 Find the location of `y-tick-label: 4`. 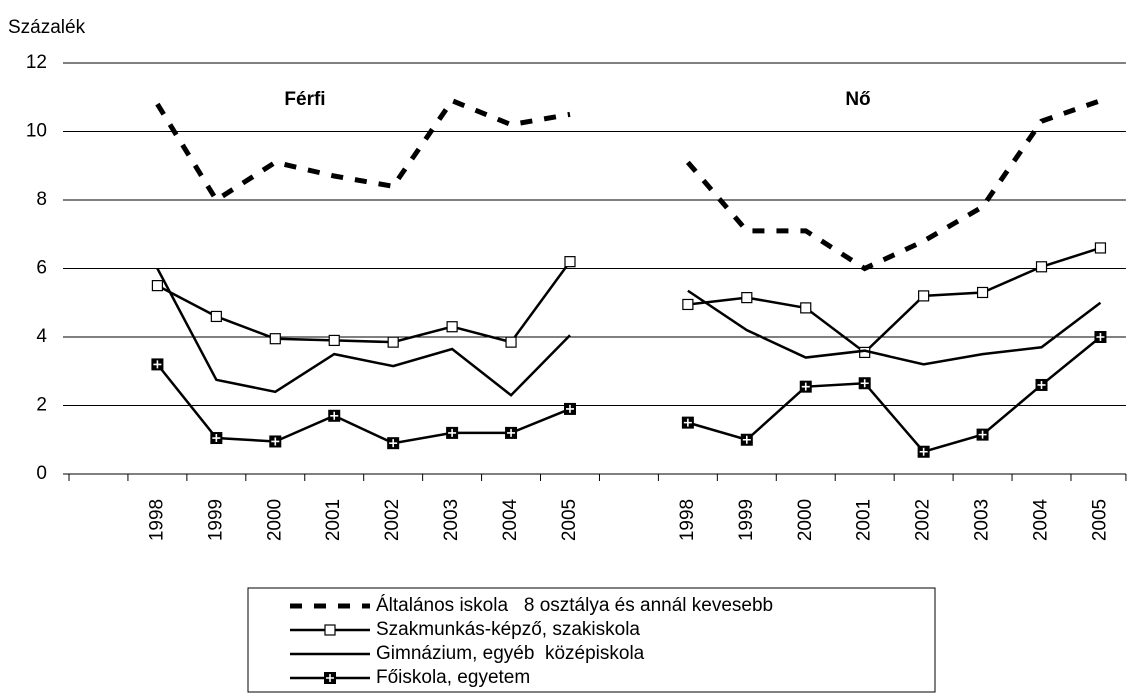

y-tick-label: 4 is located at coordinates (41, 336).